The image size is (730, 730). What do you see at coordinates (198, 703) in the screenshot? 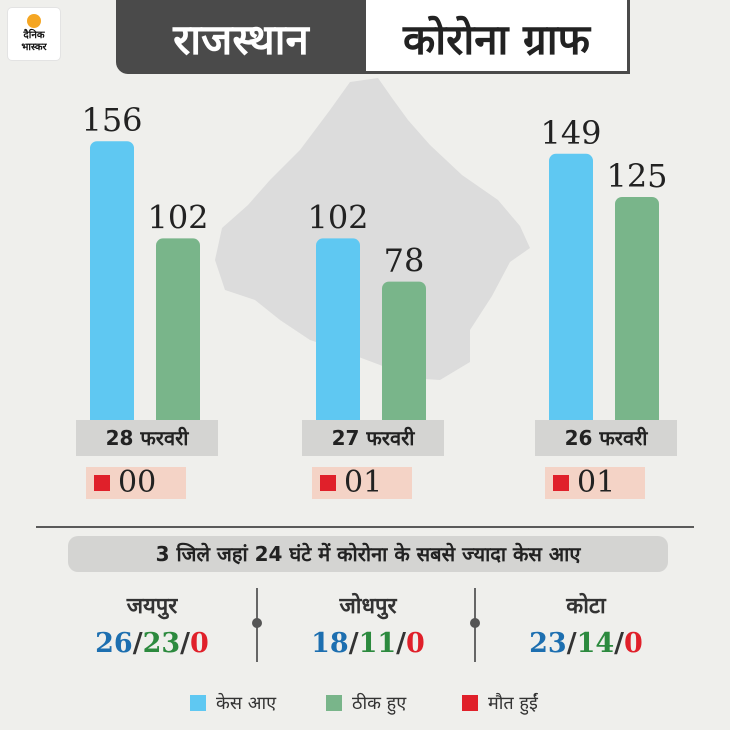
I see `legend-swatch-cases` at bounding box center [198, 703].